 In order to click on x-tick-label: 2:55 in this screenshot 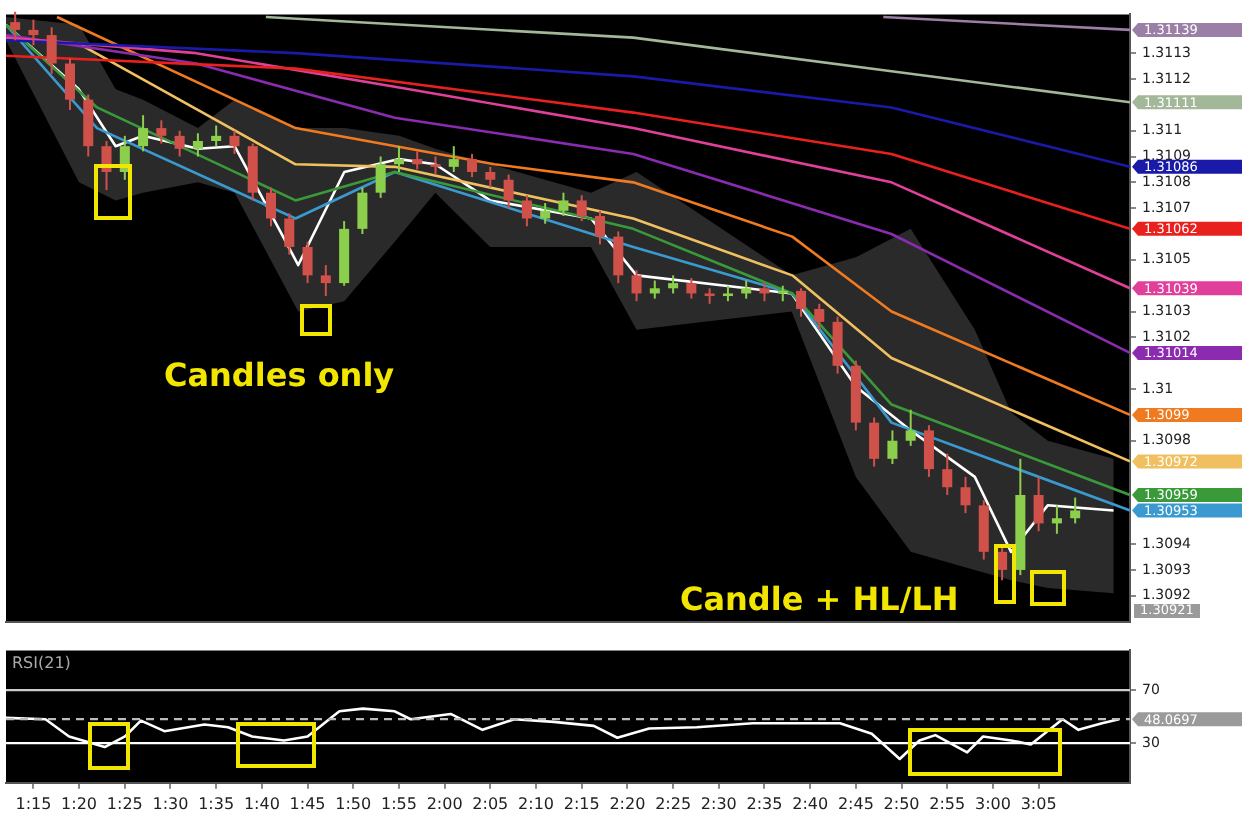, I will do `click(947, 803)`.